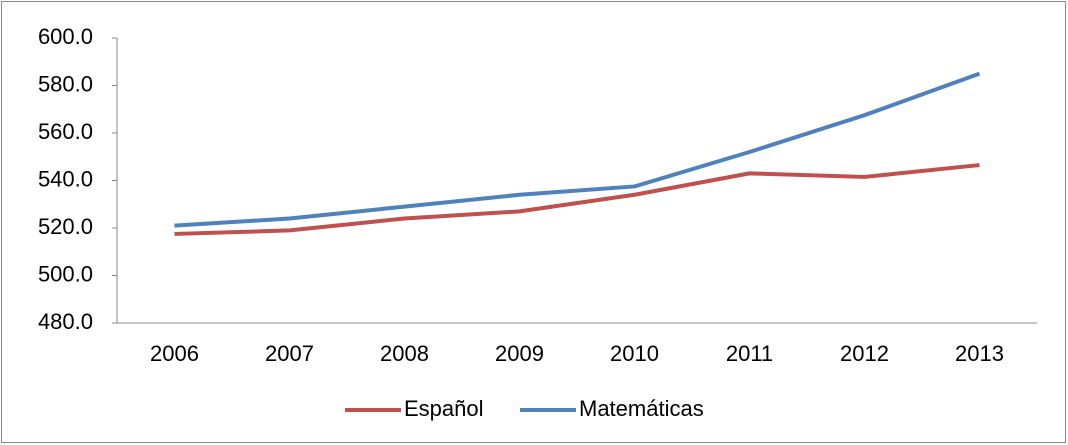 The width and height of the screenshot is (1068, 445). What do you see at coordinates (65, 273) in the screenshot?
I see `y-tick-label: 500.0` at bounding box center [65, 273].